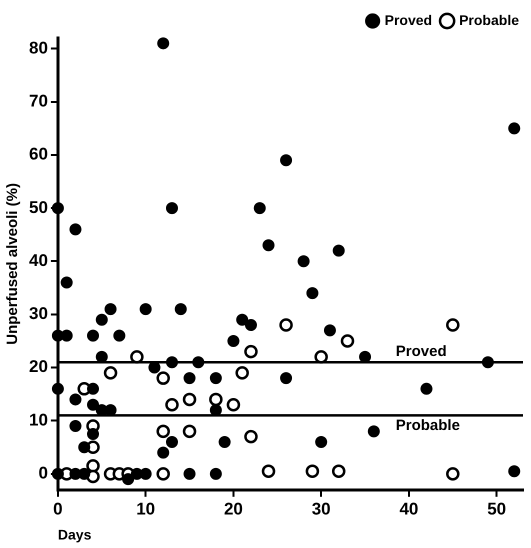 Image resolution: width=531 pixels, height=548 pixels. What do you see at coordinates (43, 473) in the screenshot?
I see `y-tick-label: 0` at bounding box center [43, 473].